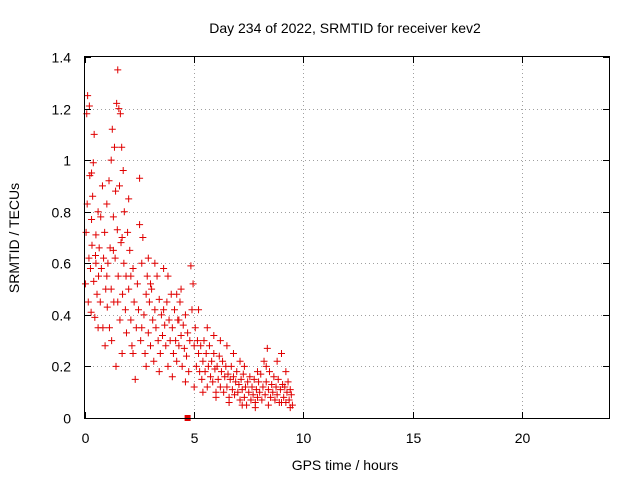 This screenshot has width=640, height=480. What do you see at coordinates (62, 264) in the screenshot?
I see `y-tick-label: 0.6` at bounding box center [62, 264].